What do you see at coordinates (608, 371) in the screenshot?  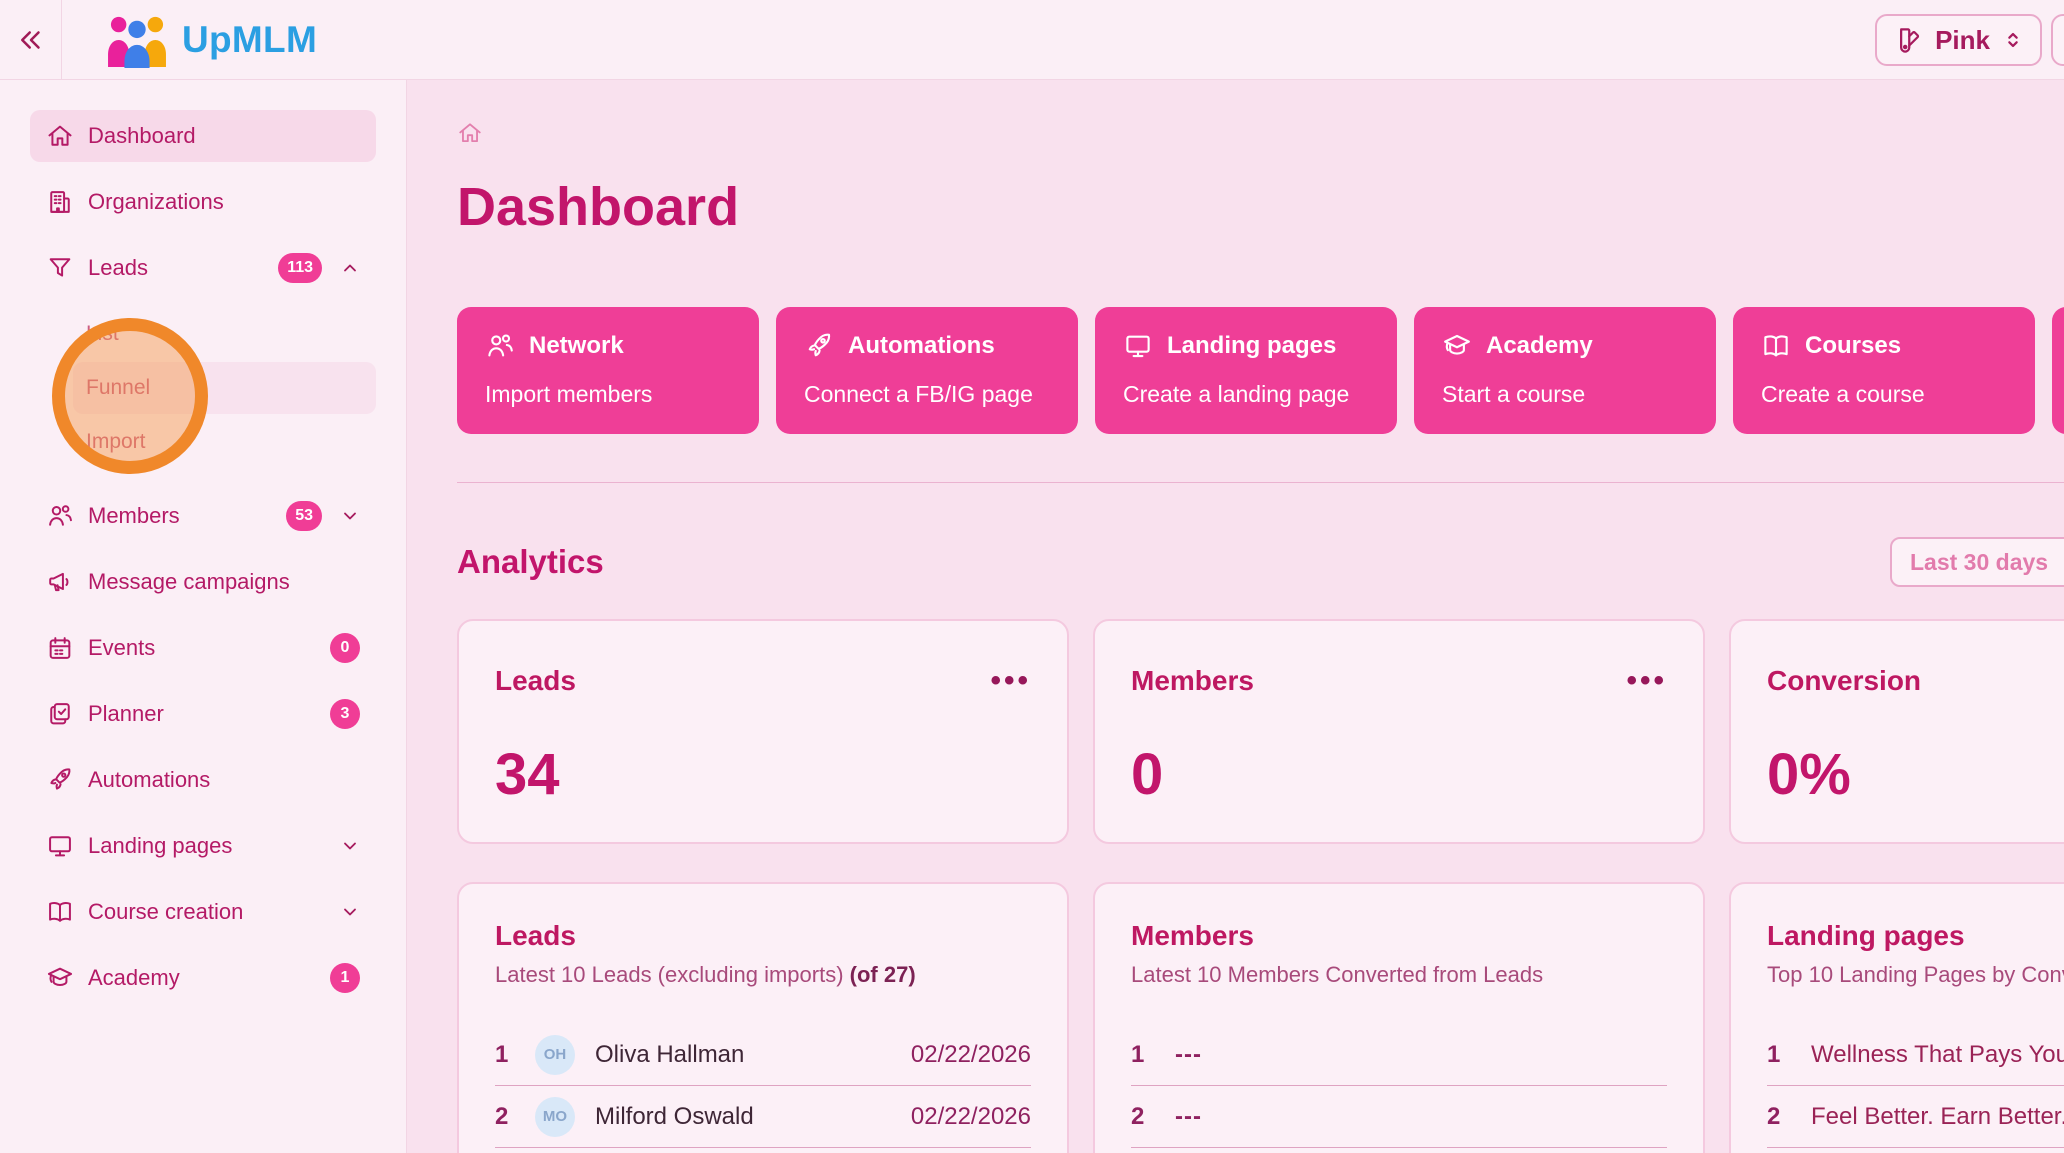 I see `action-card-network: Network Import members` at bounding box center [608, 371].